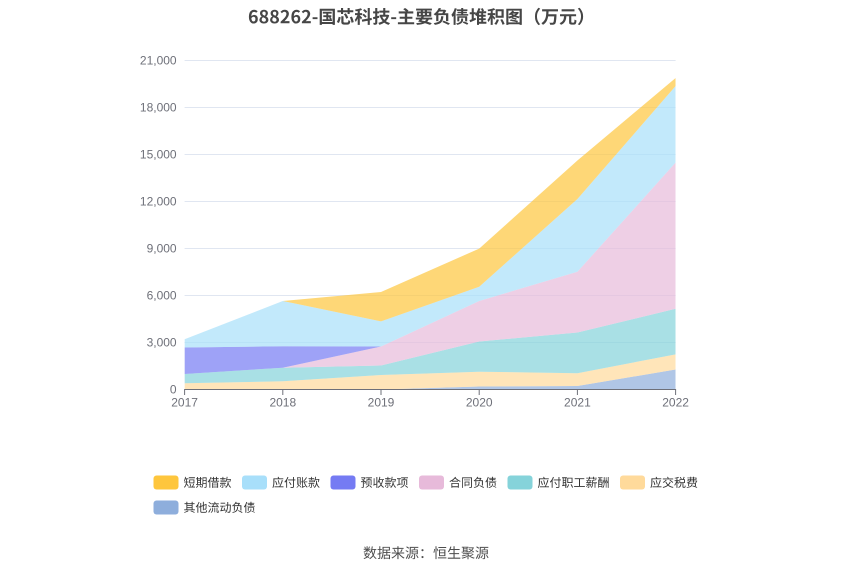 Image resolution: width=850 pixels, height=575 pixels. Describe the element at coordinates (158, 61) in the screenshot. I see `svg-text: 21,000` at that location.